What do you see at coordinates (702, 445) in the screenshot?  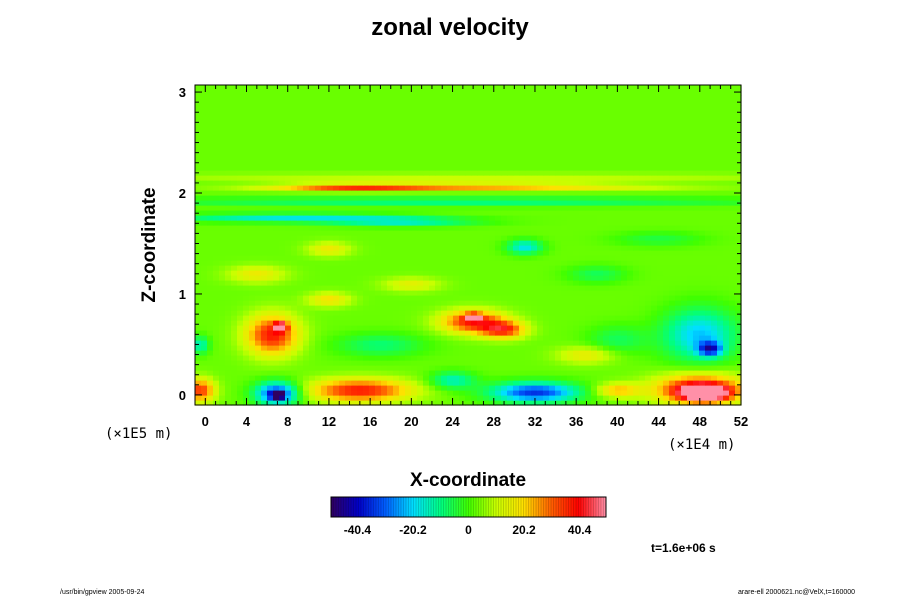 I see `x-axis-unit: (×1E4 m)` at bounding box center [702, 445].